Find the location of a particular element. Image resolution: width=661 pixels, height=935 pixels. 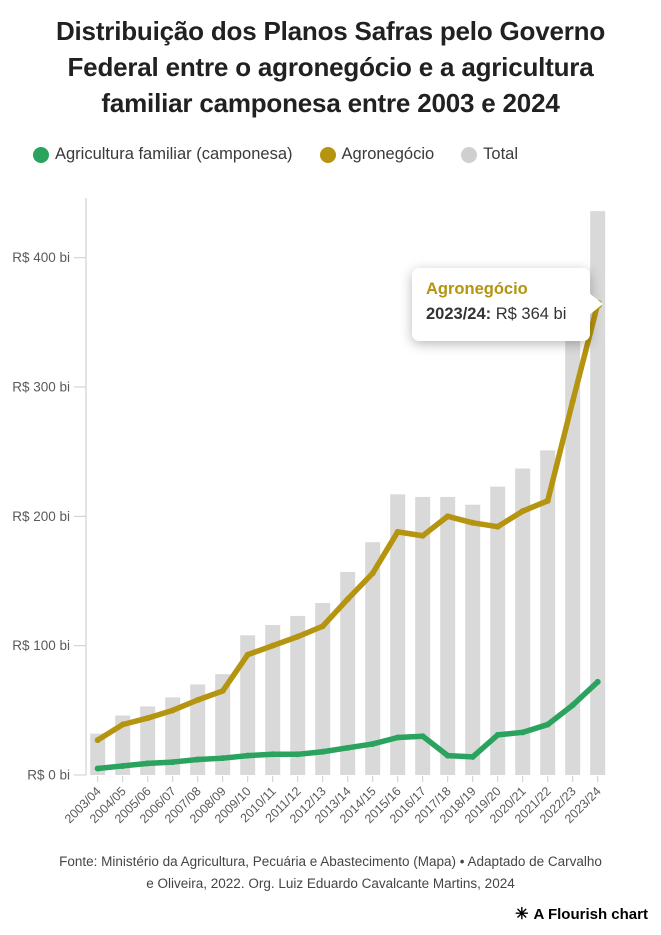

y-tick-label: R$ 100 bi is located at coordinates (41, 645).